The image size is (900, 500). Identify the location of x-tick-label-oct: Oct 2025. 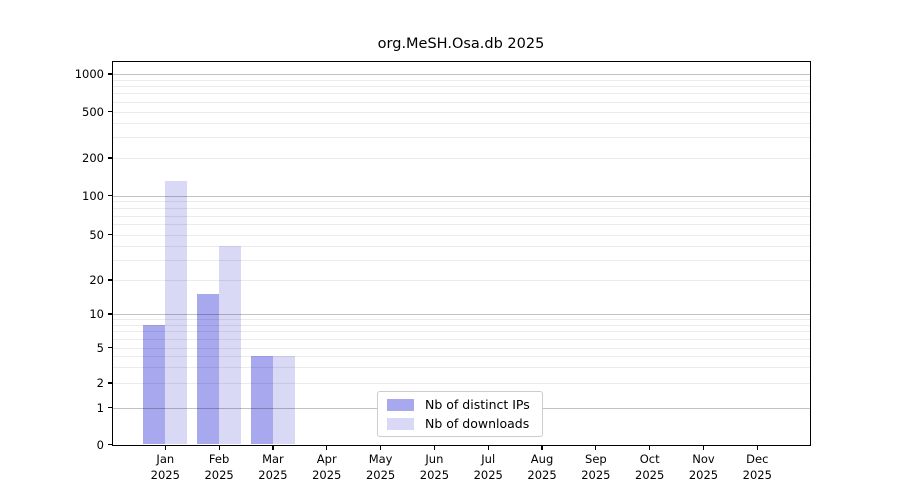
(650, 467).